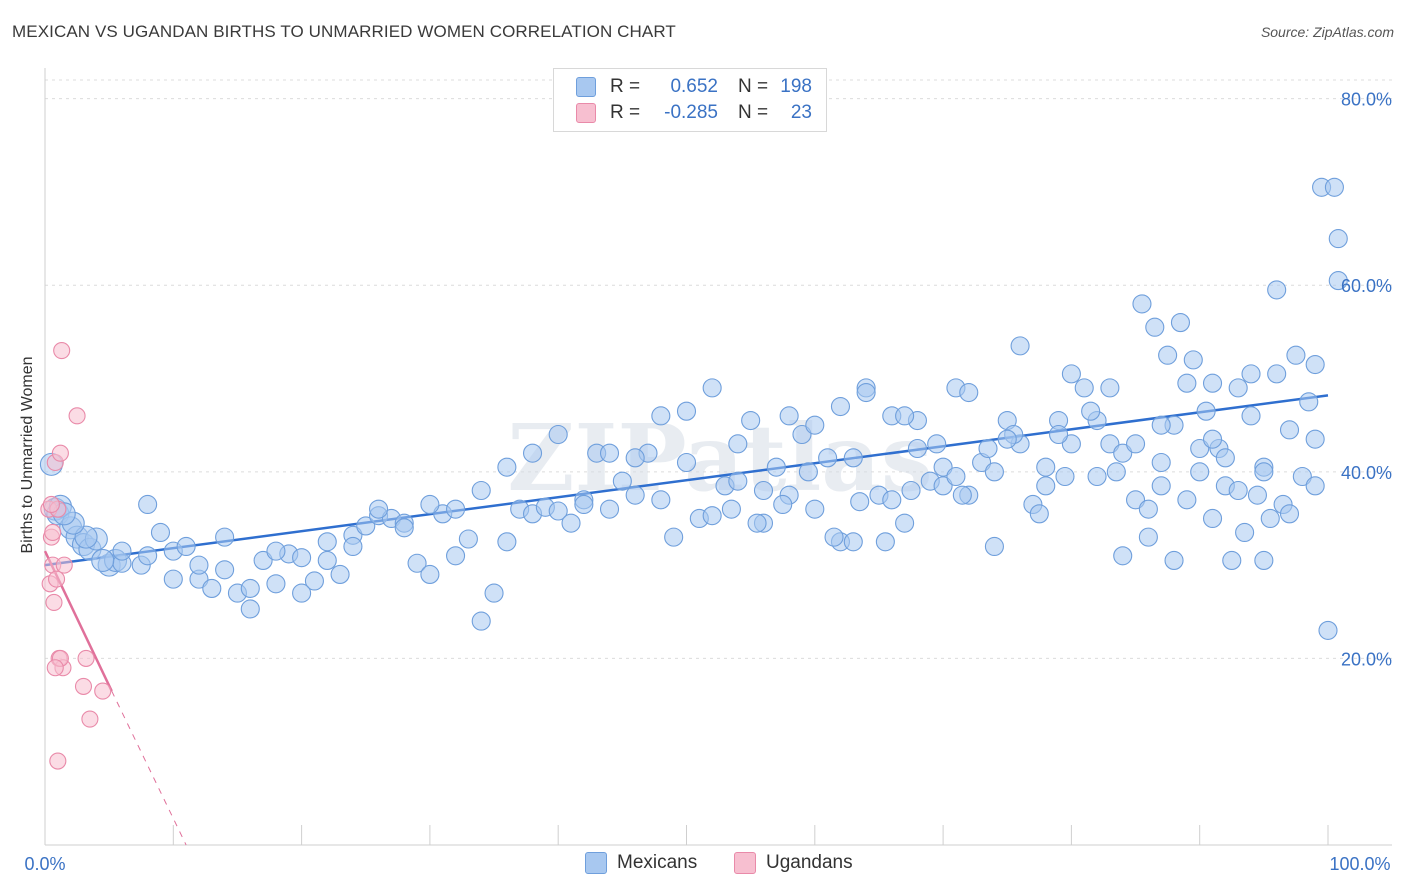  Describe the element at coordinates (691, 112) in the screenshot. I see `legend-r-value: -0.285` at that location.